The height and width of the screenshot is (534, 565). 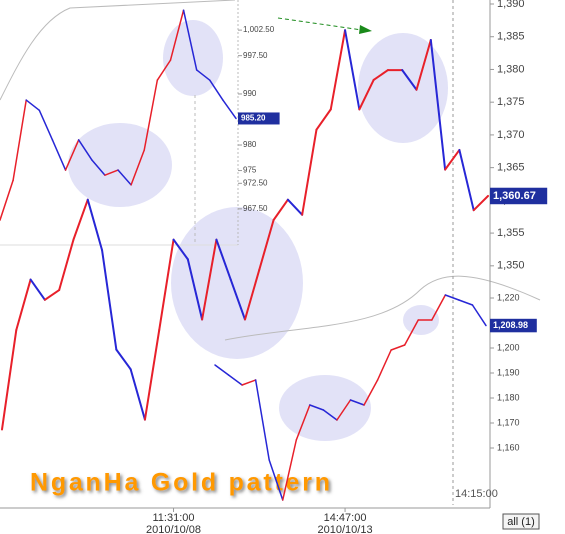 I want to click on y-tick-label: 1,380, so click(x=511, y=69).